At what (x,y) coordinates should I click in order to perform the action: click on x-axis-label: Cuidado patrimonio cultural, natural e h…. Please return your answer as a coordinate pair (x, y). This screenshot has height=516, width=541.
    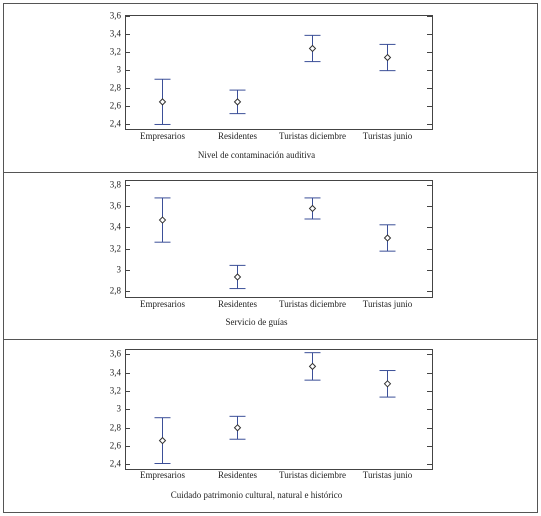
    Looking at the image, I should click on (257, 495).